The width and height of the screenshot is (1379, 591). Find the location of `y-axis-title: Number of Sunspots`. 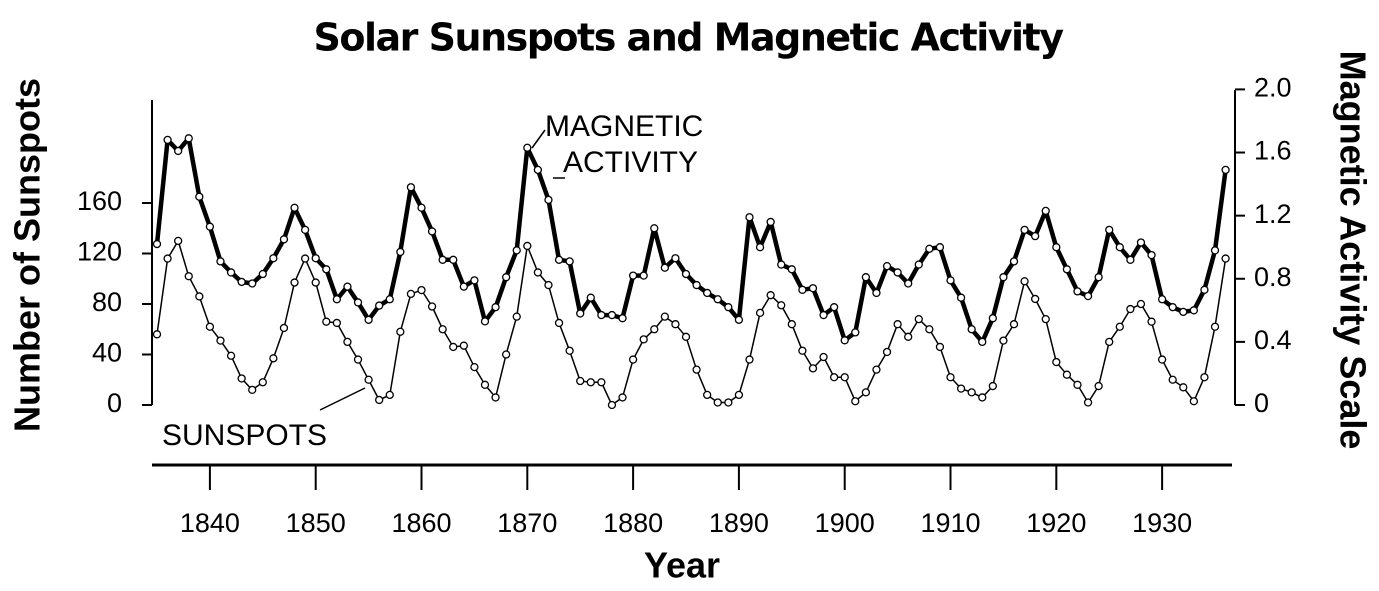

y-axis-title: Number of Sunspots is located at coordinates (27, 255).